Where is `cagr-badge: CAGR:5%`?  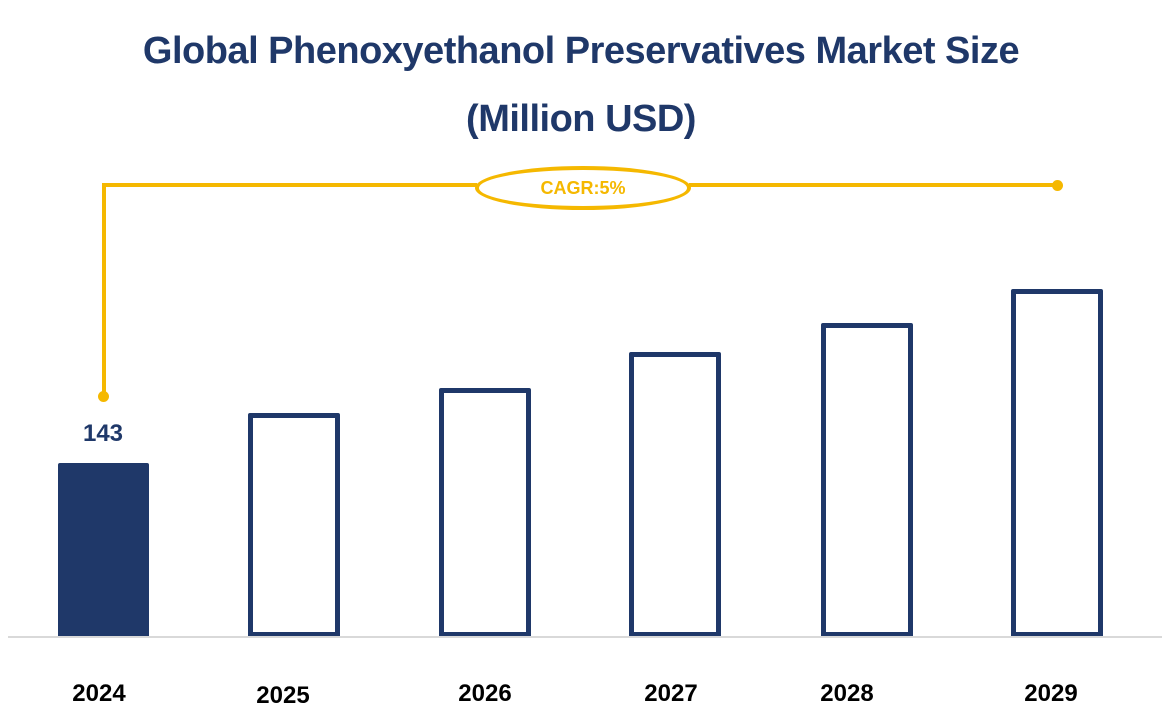 cagr-badge: CAGR:5% is located at coordinates (583, 188).